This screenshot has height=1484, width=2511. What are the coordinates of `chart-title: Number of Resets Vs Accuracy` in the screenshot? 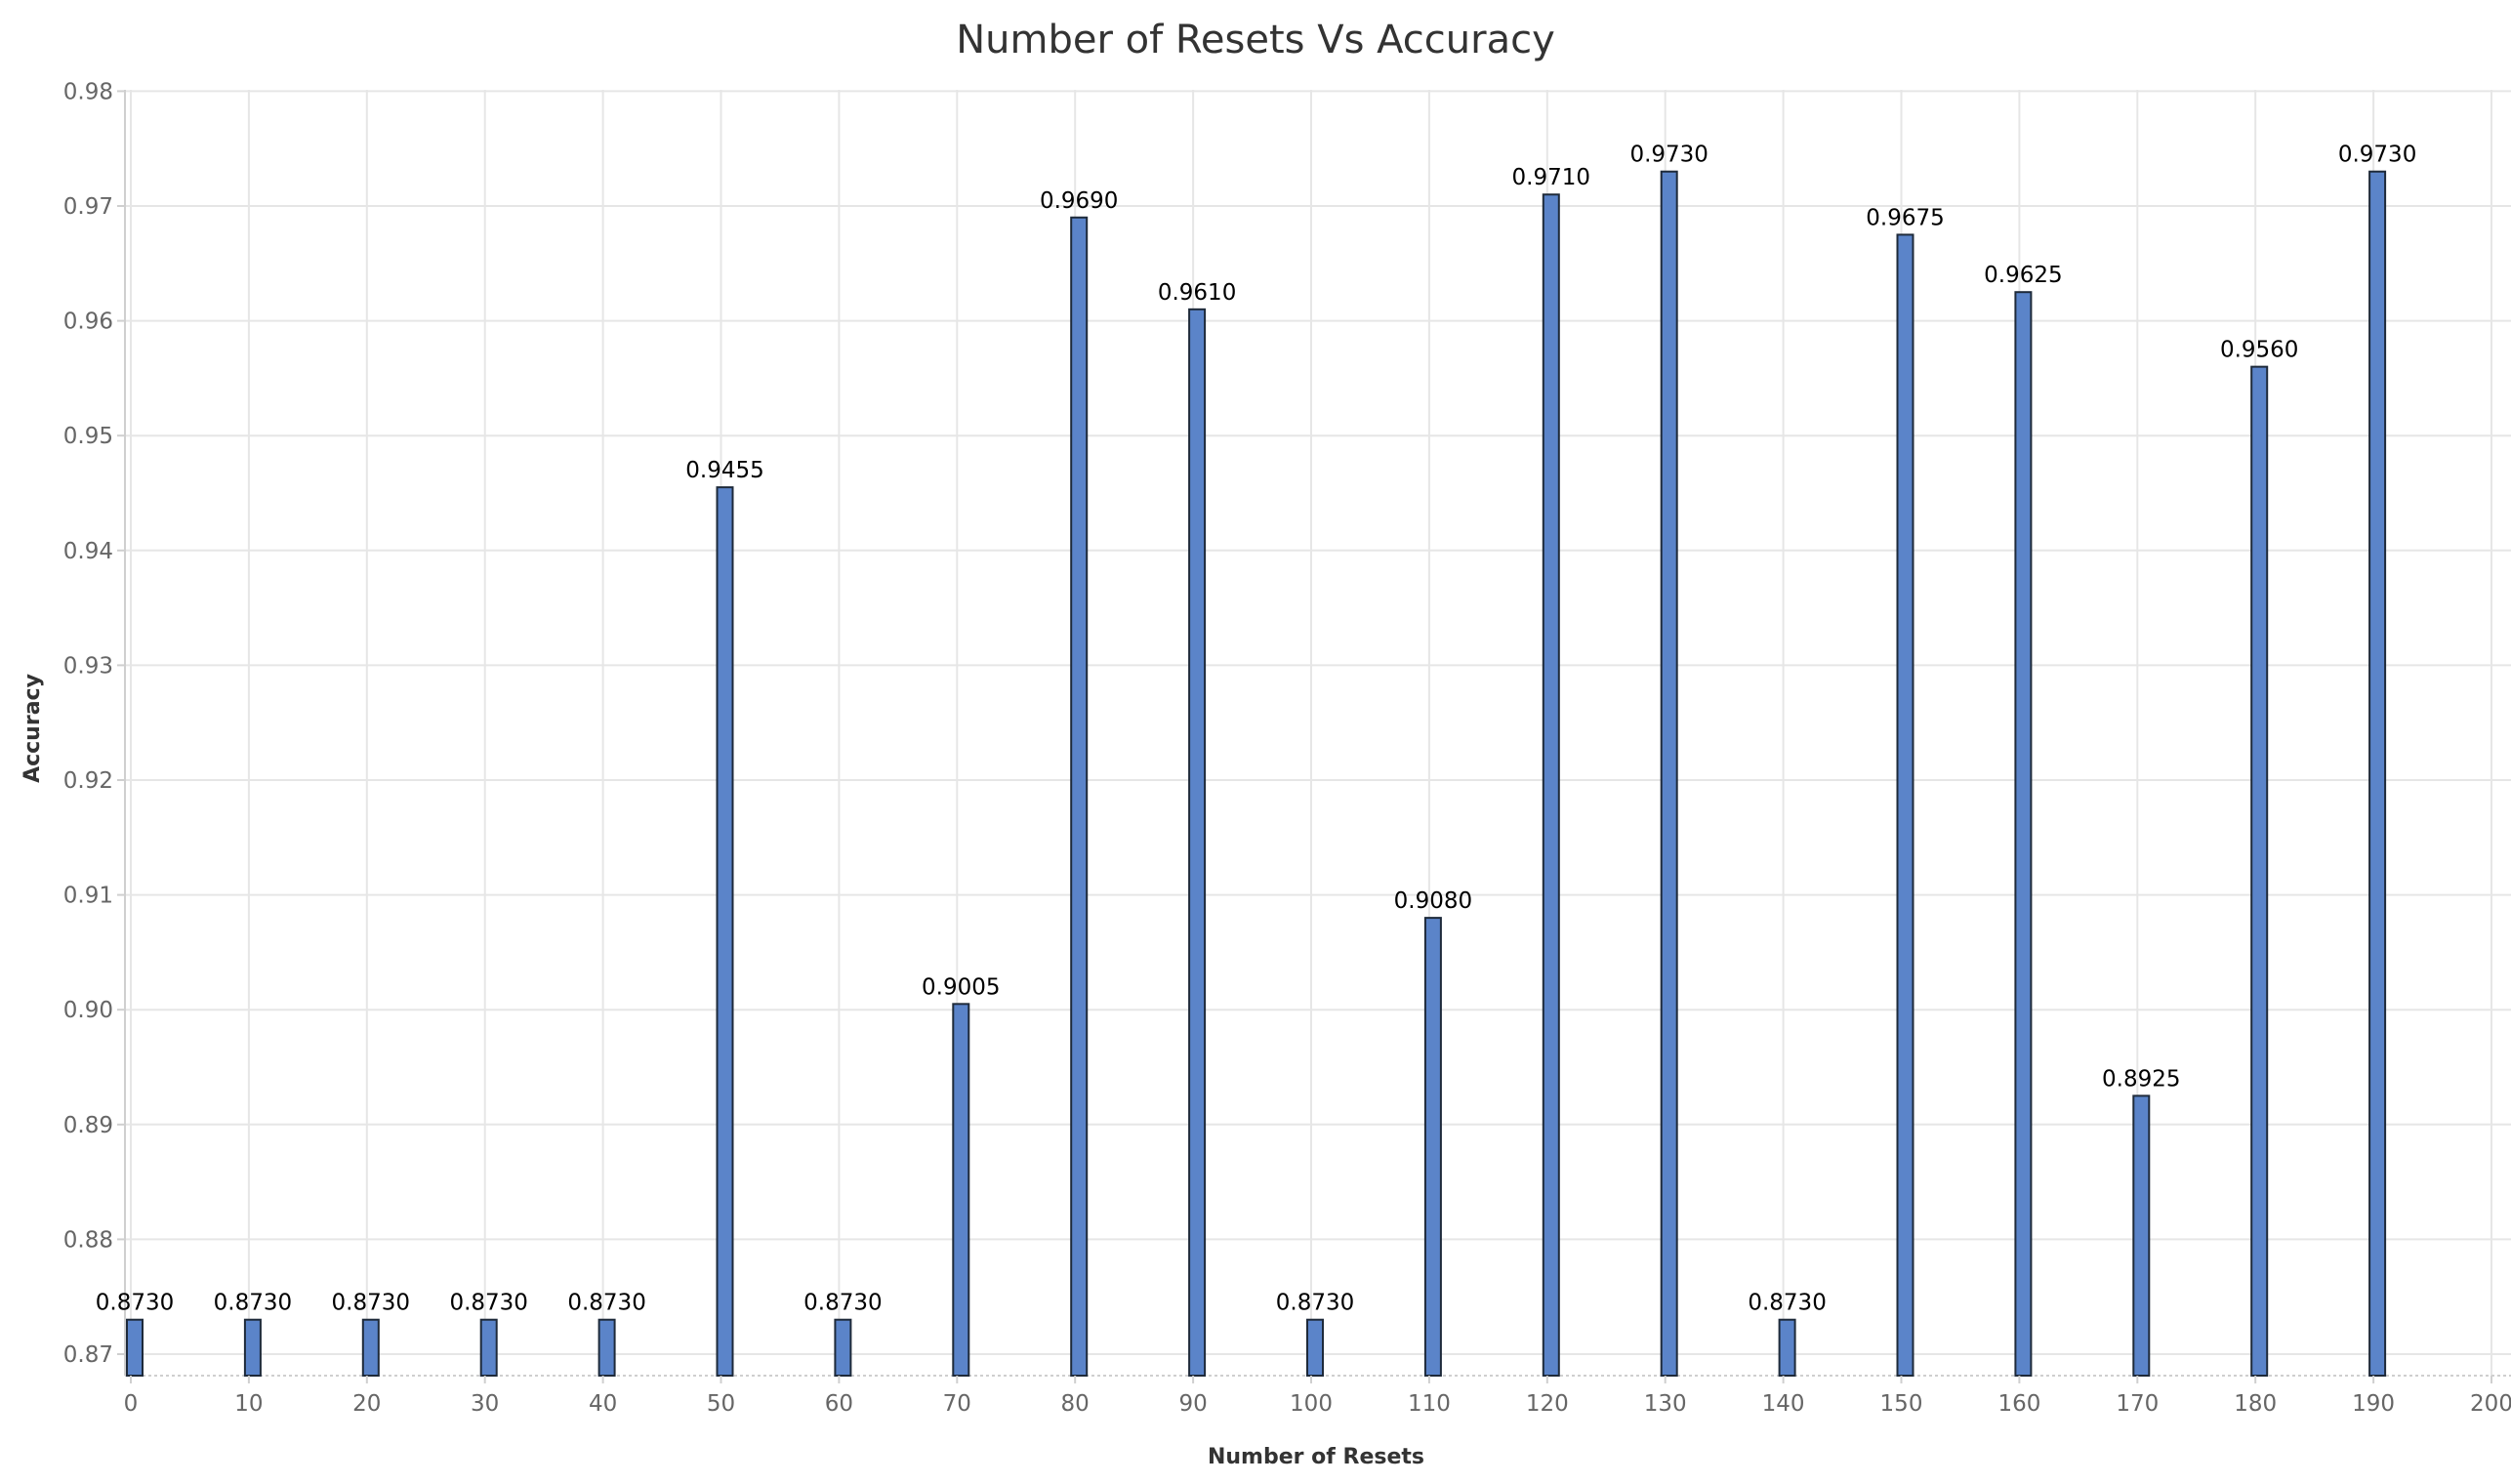 It's located at (1256, 40).